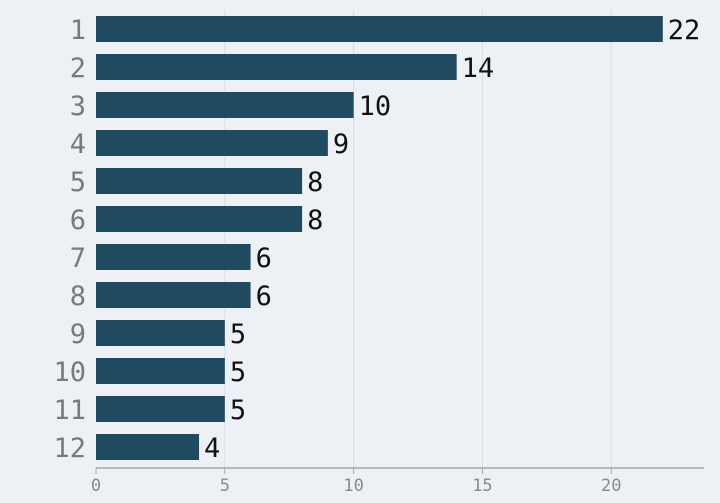 The image size is (720, 503). I want to click on category-label: 9, so click(78, 334).